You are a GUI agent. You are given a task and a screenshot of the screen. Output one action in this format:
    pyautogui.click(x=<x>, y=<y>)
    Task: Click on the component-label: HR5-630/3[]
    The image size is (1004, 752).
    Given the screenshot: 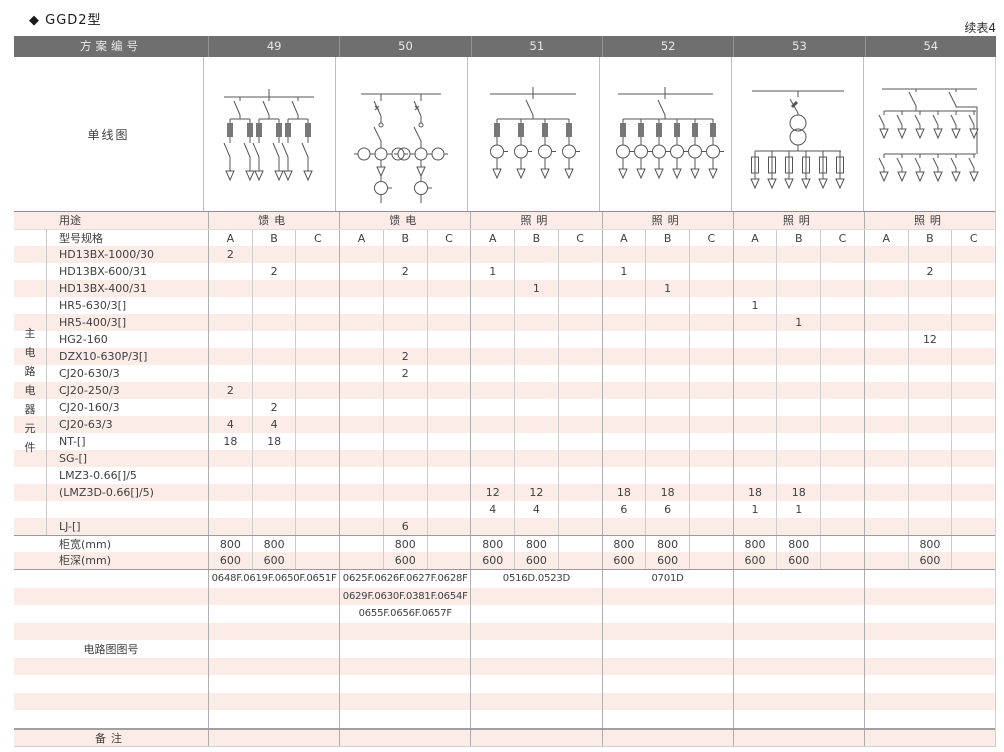 What is the action you would take?
    pyautogui.click(x=93, y=305)
    